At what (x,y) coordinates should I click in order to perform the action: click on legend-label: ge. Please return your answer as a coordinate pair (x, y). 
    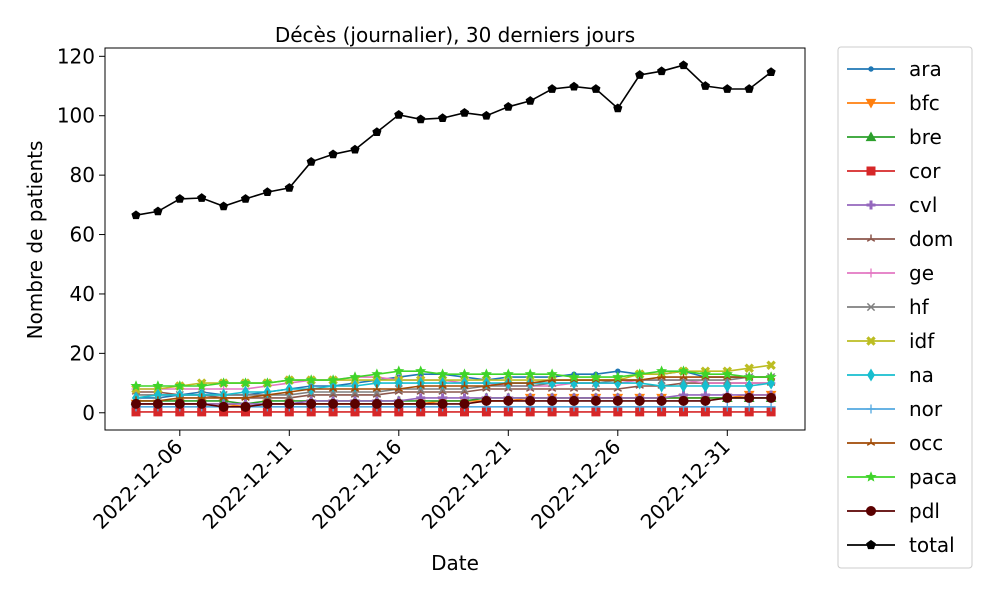
    Looking at the image, I should click on (921, 273).